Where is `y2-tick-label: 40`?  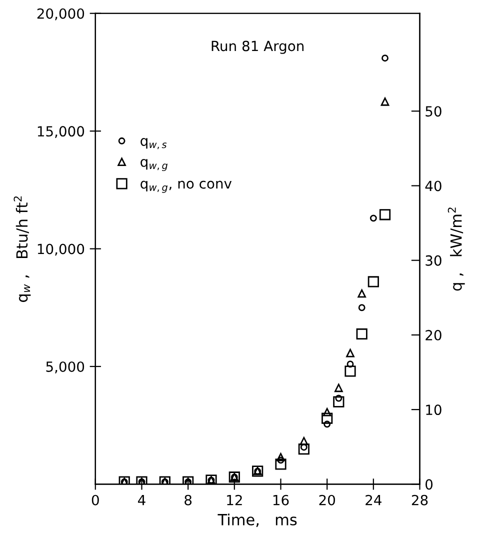 y2-tick-label: 40 is located at coordinates (433, 186).